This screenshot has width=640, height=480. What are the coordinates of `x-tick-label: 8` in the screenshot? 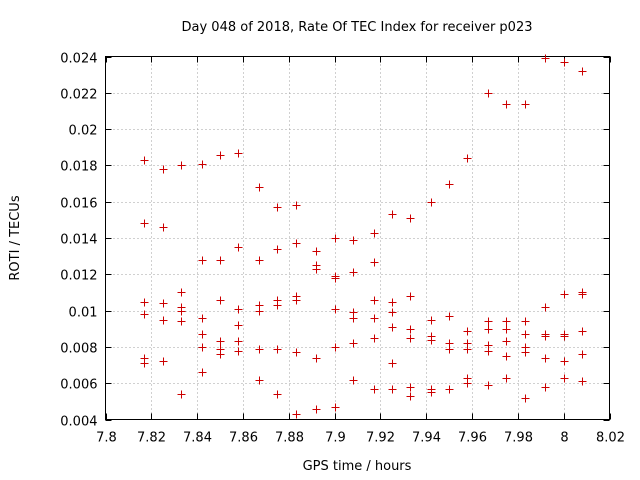 It's located at (564, 438).